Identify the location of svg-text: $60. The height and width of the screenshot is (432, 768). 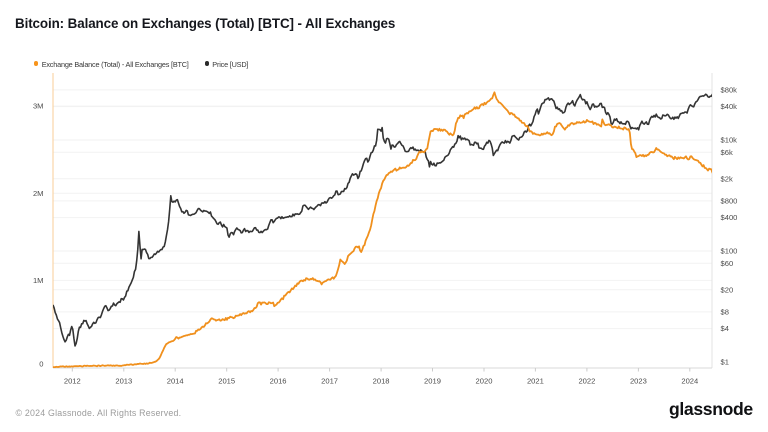
(727, 263).